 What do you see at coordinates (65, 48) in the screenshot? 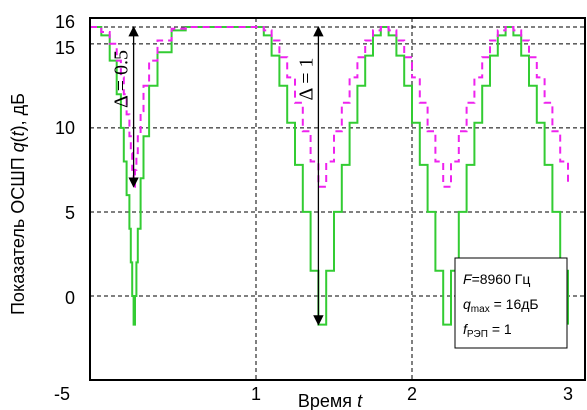
I see `y-tick-label: 15` at bounding box center [65, 48].